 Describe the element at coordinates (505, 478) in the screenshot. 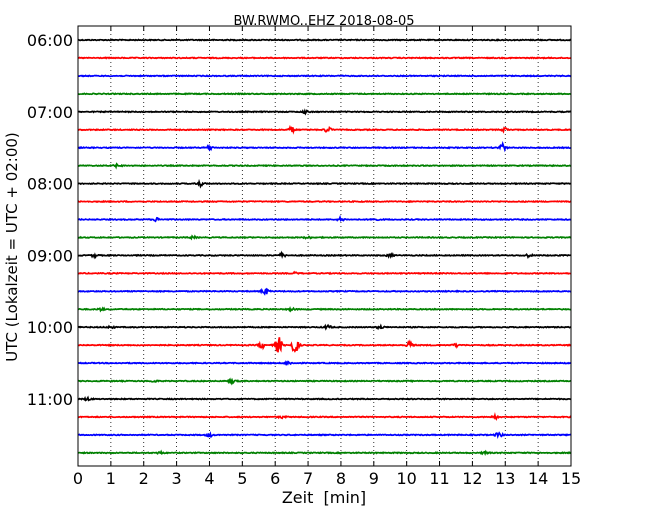

I see `x-tick-label: 13` at that location.